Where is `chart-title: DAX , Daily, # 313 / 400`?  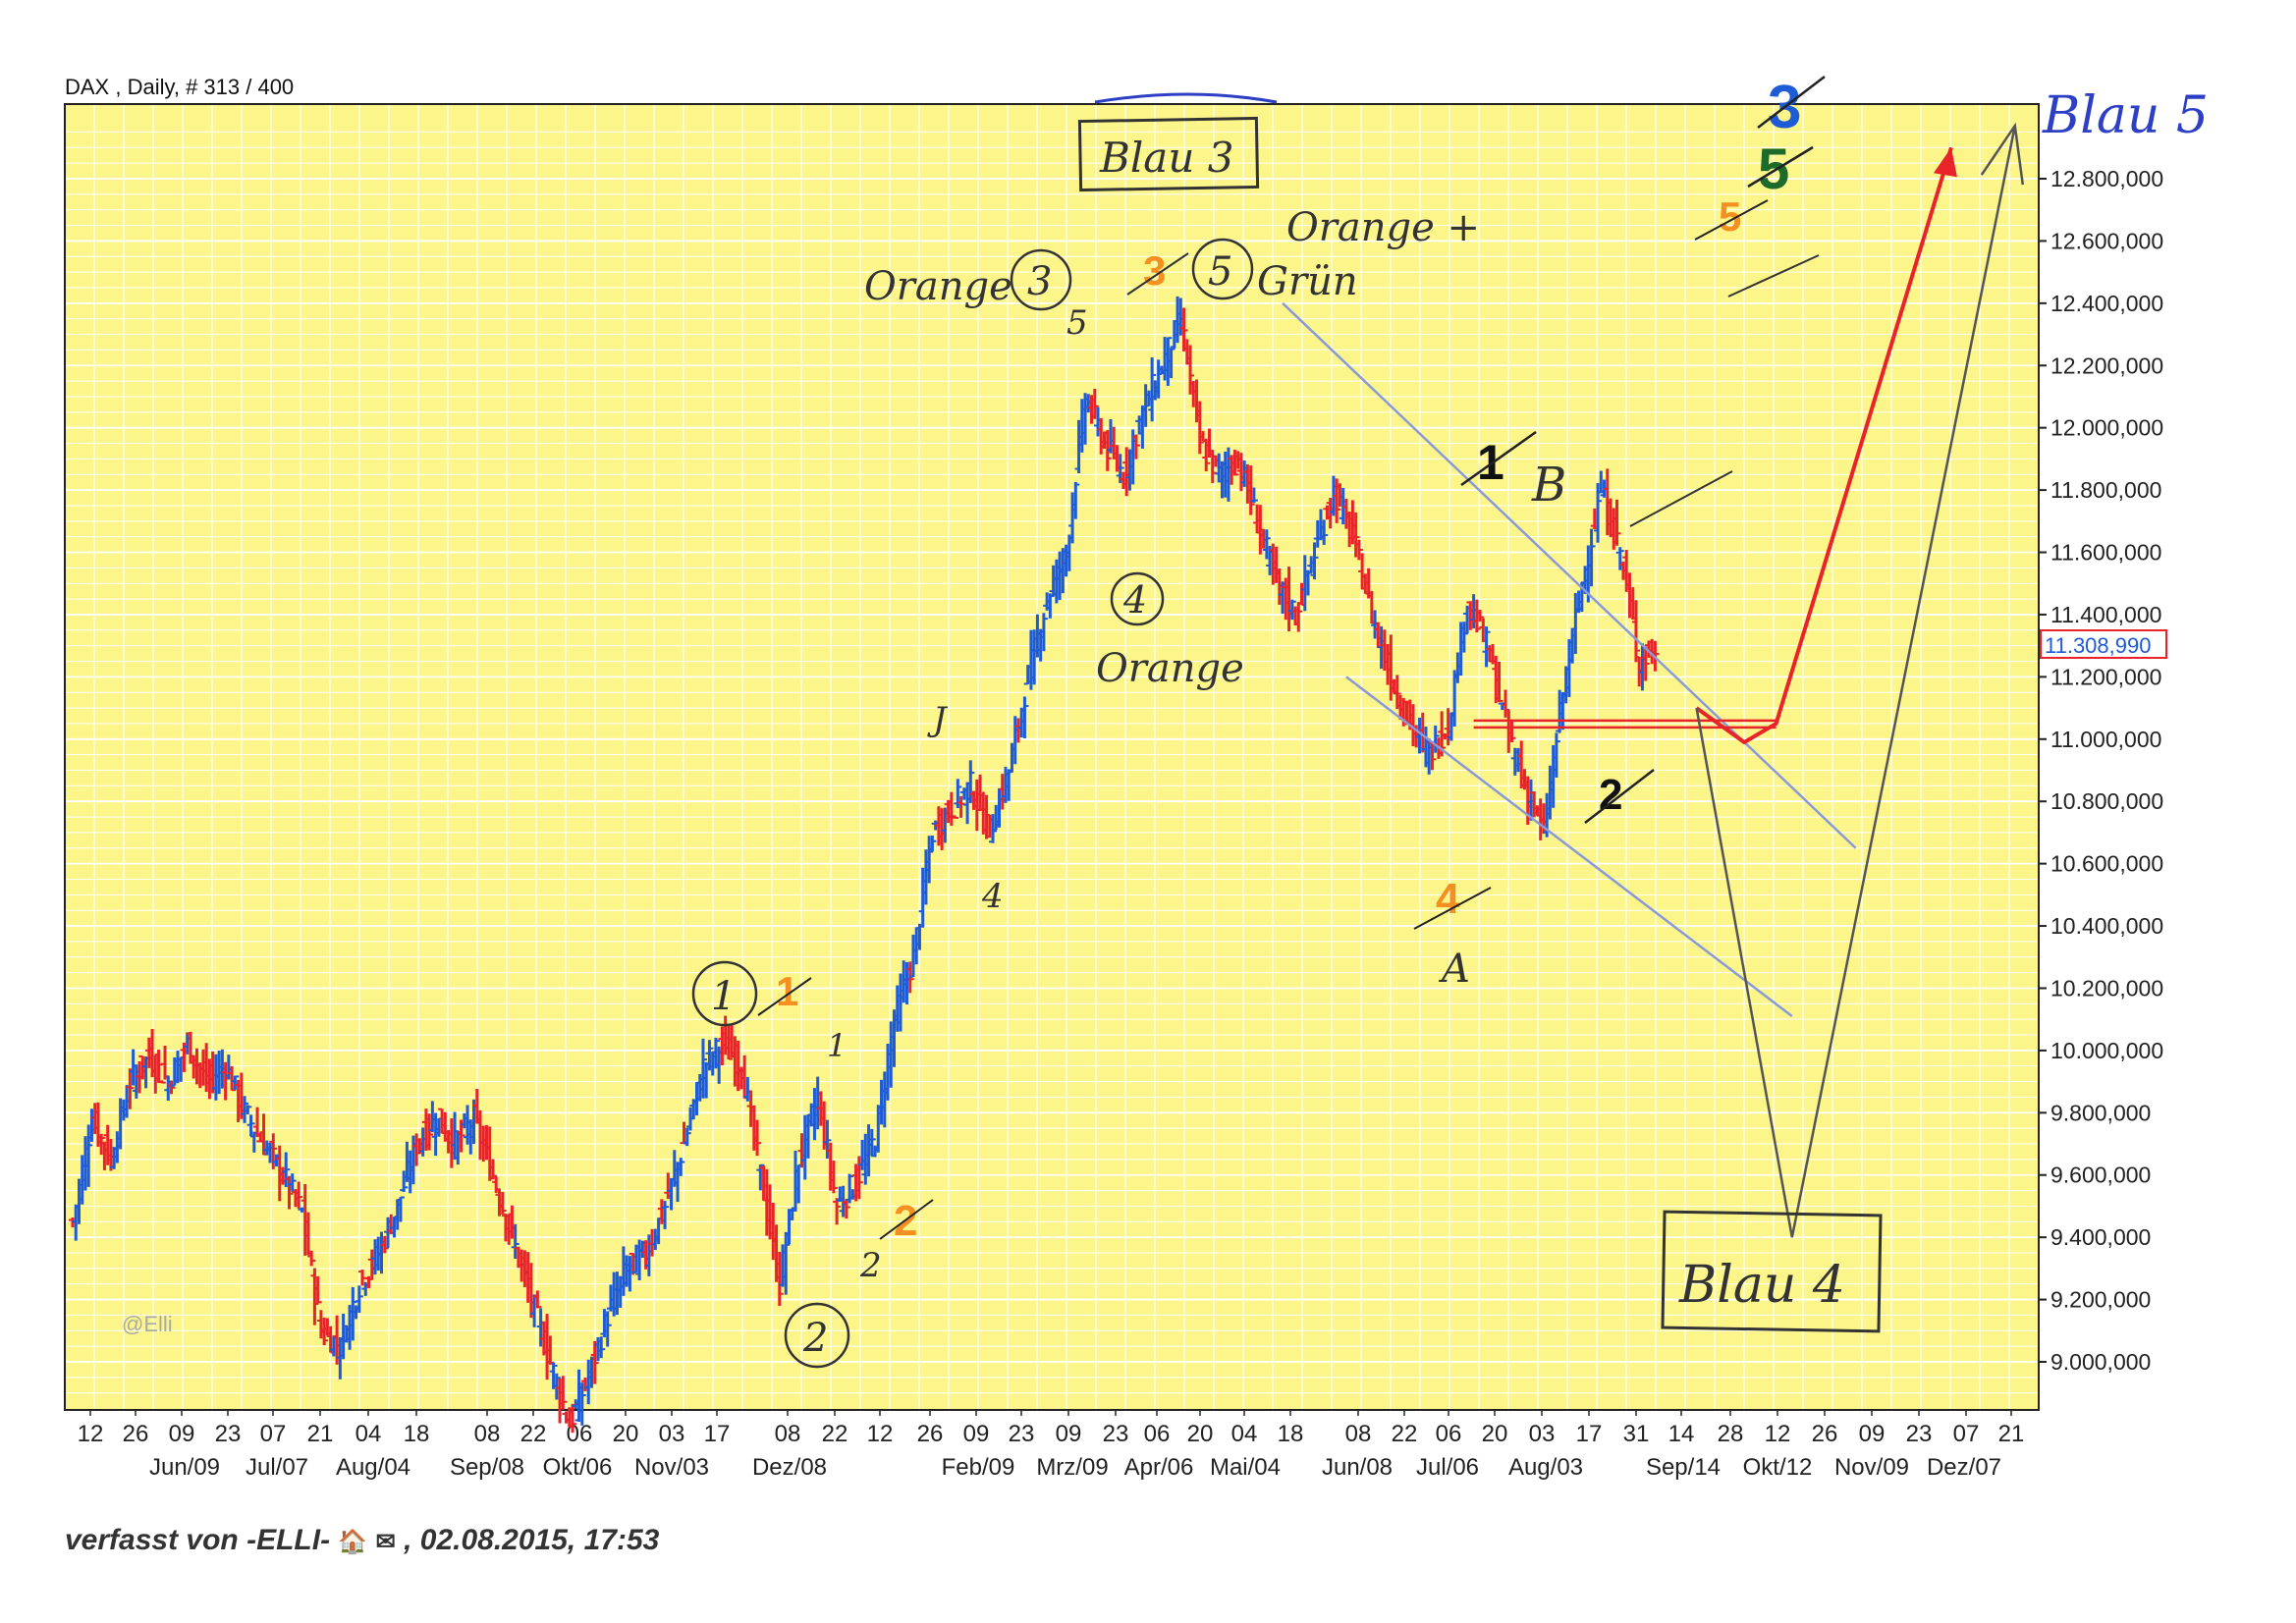
chart-title: DAX , Daily, # 313 / 400 is located at coordinates (179, 87).